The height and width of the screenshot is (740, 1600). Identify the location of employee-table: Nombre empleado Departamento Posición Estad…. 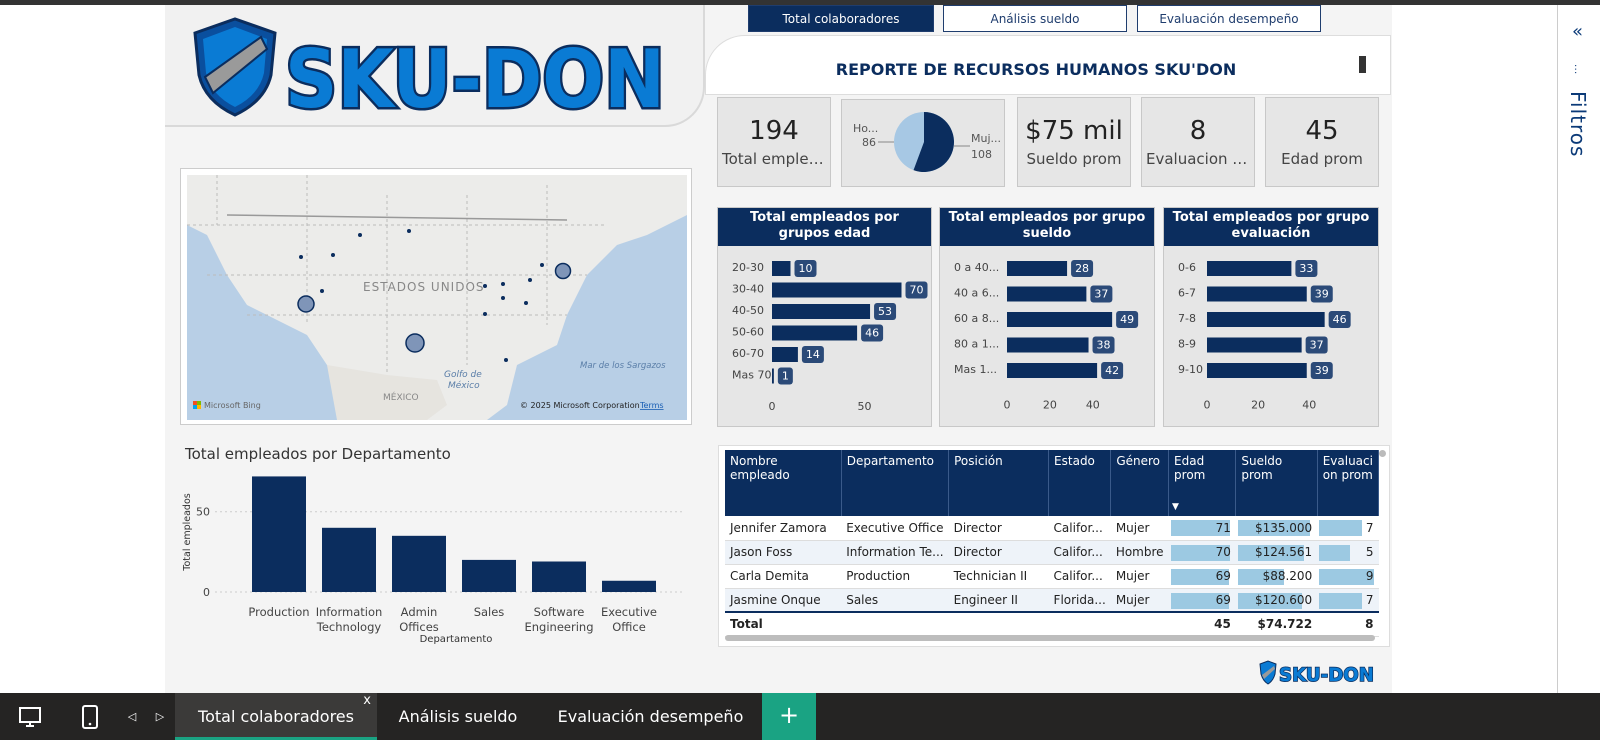
(1052, 543).